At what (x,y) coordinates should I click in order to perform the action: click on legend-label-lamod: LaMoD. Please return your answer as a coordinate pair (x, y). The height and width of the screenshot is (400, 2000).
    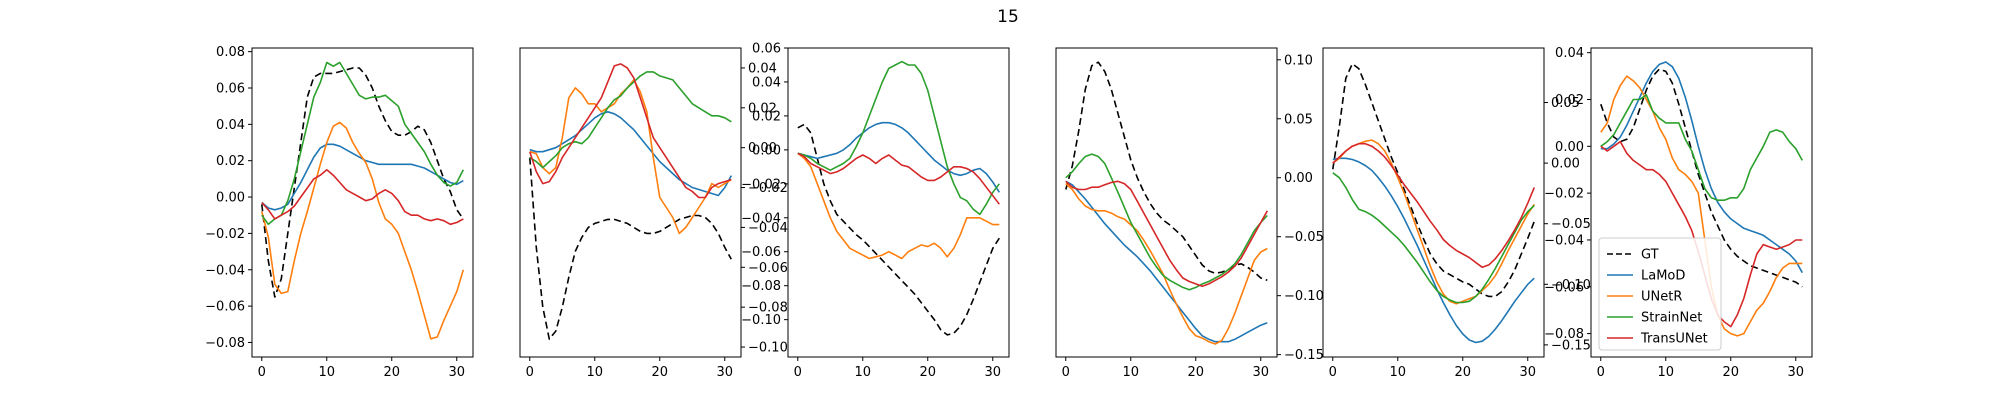
    Looking at the image, I should click on (1663, 276).